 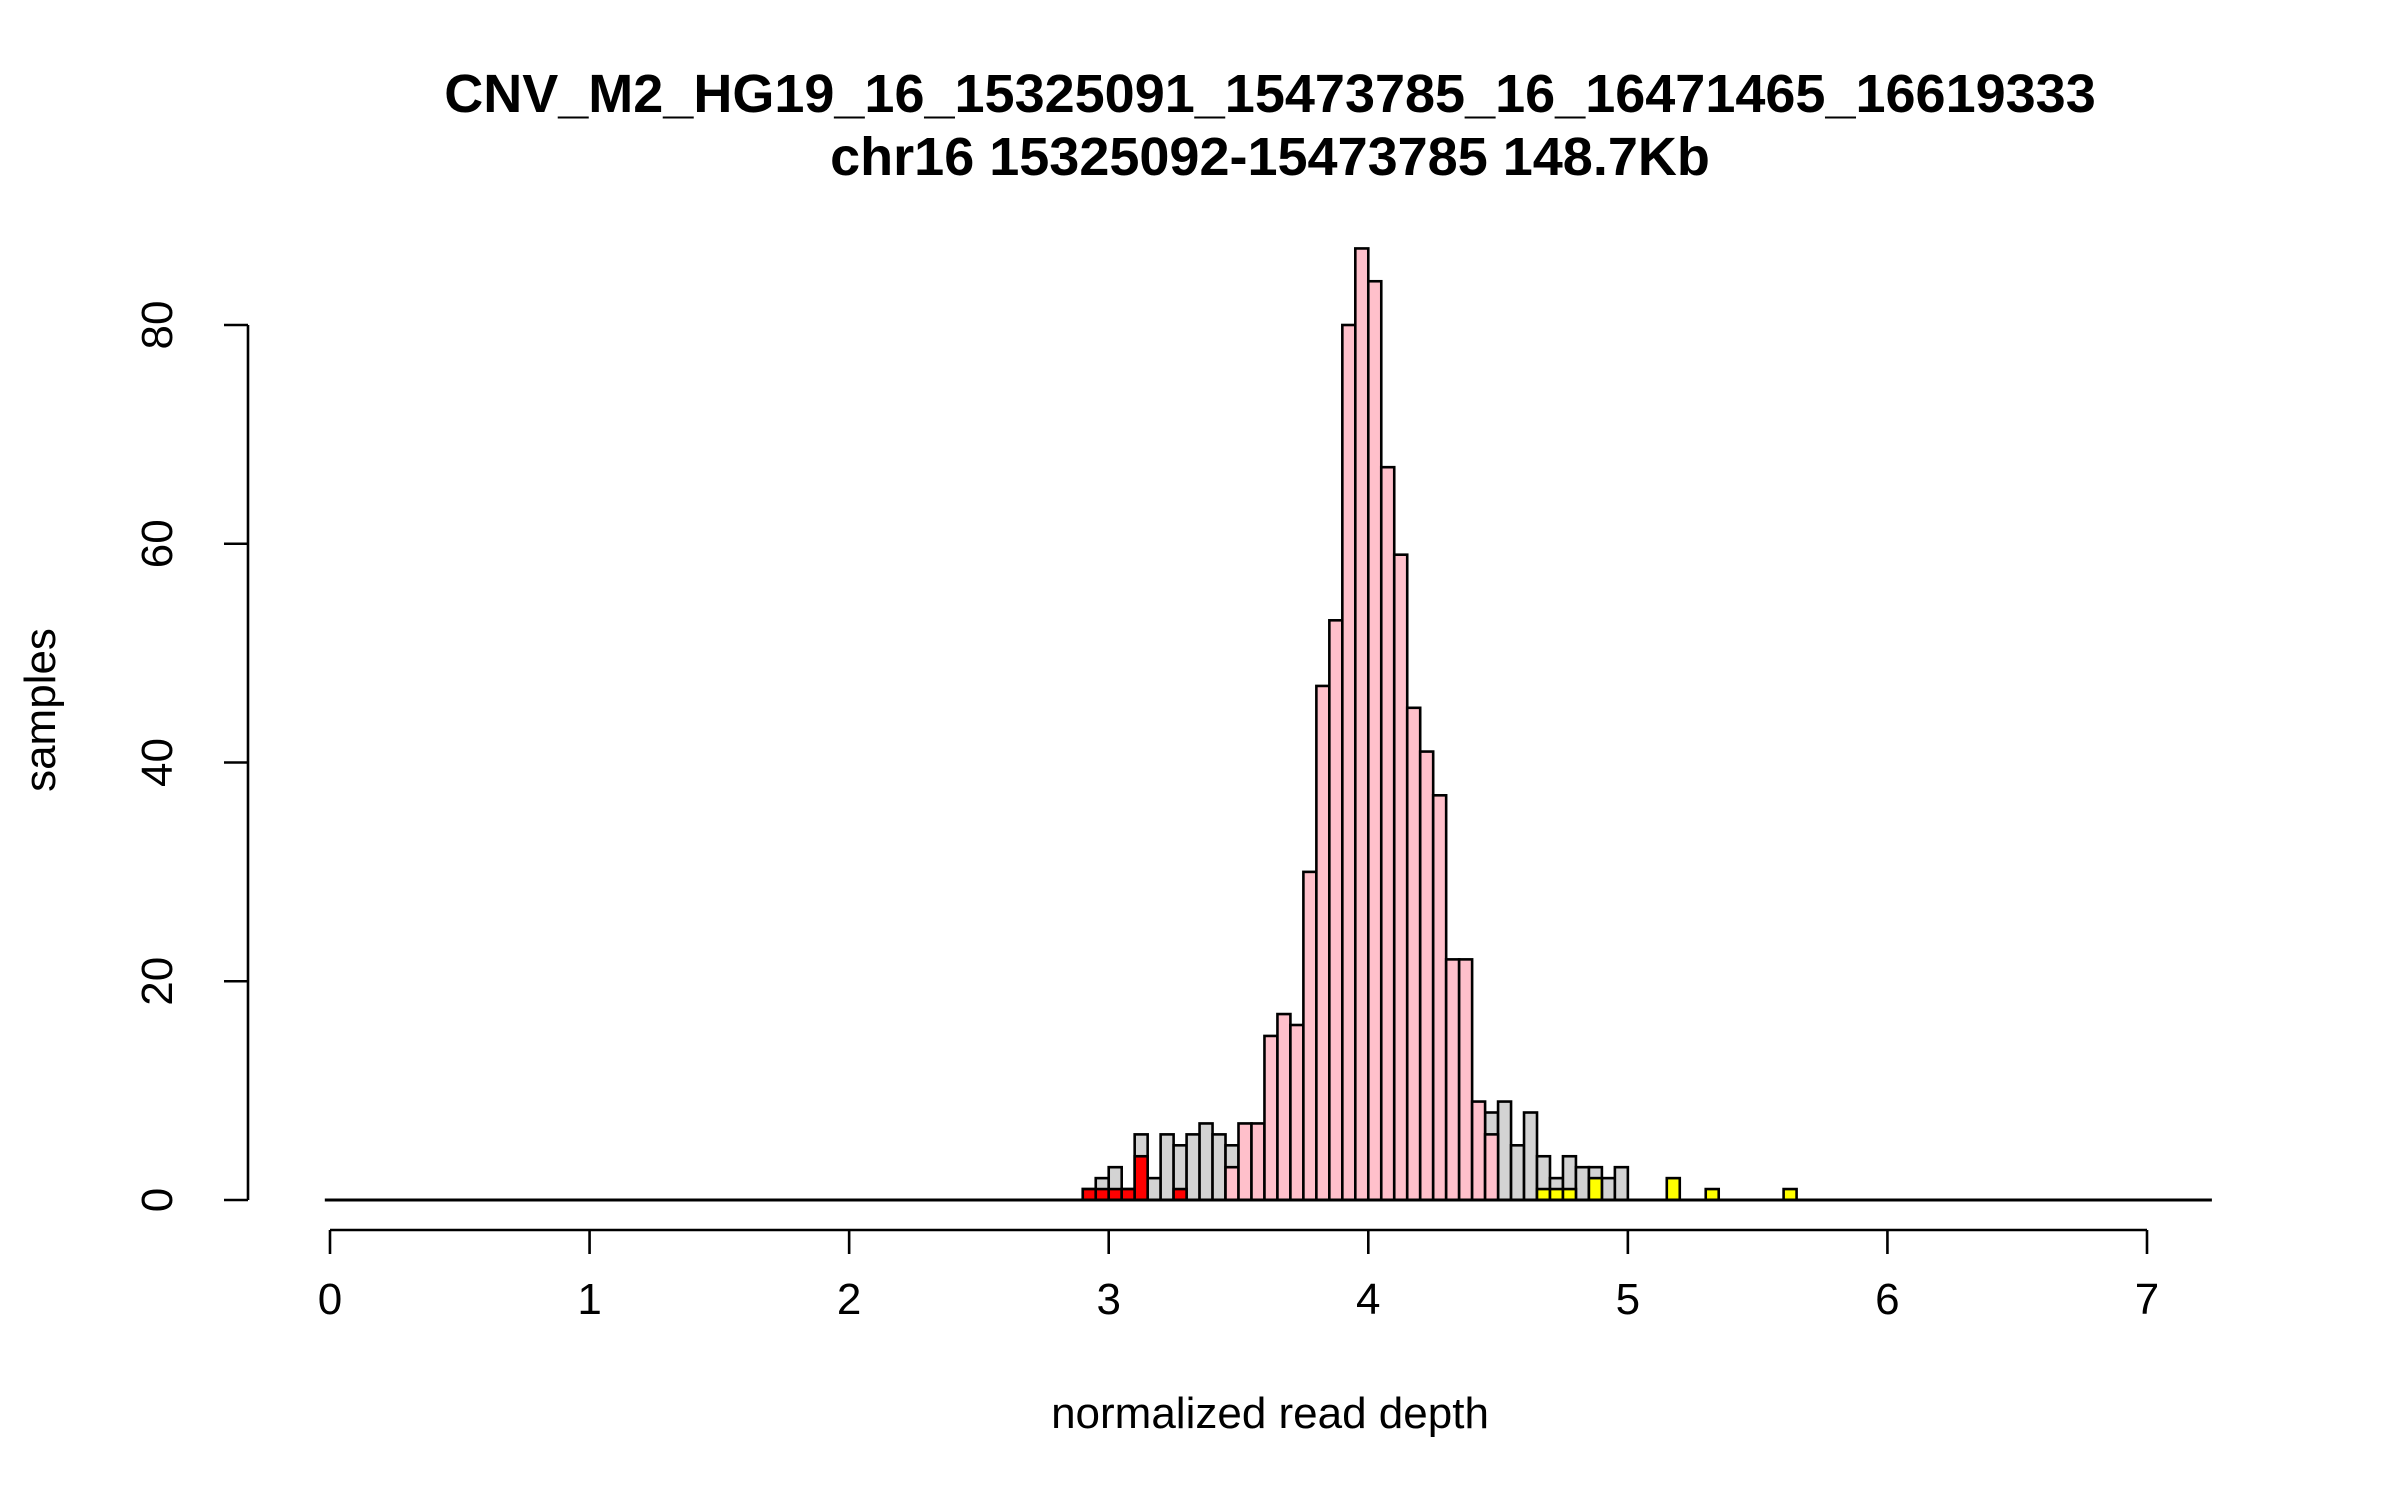 I want to click on y-axis: 0 20 40 60 80, so click(x=191, y=756).